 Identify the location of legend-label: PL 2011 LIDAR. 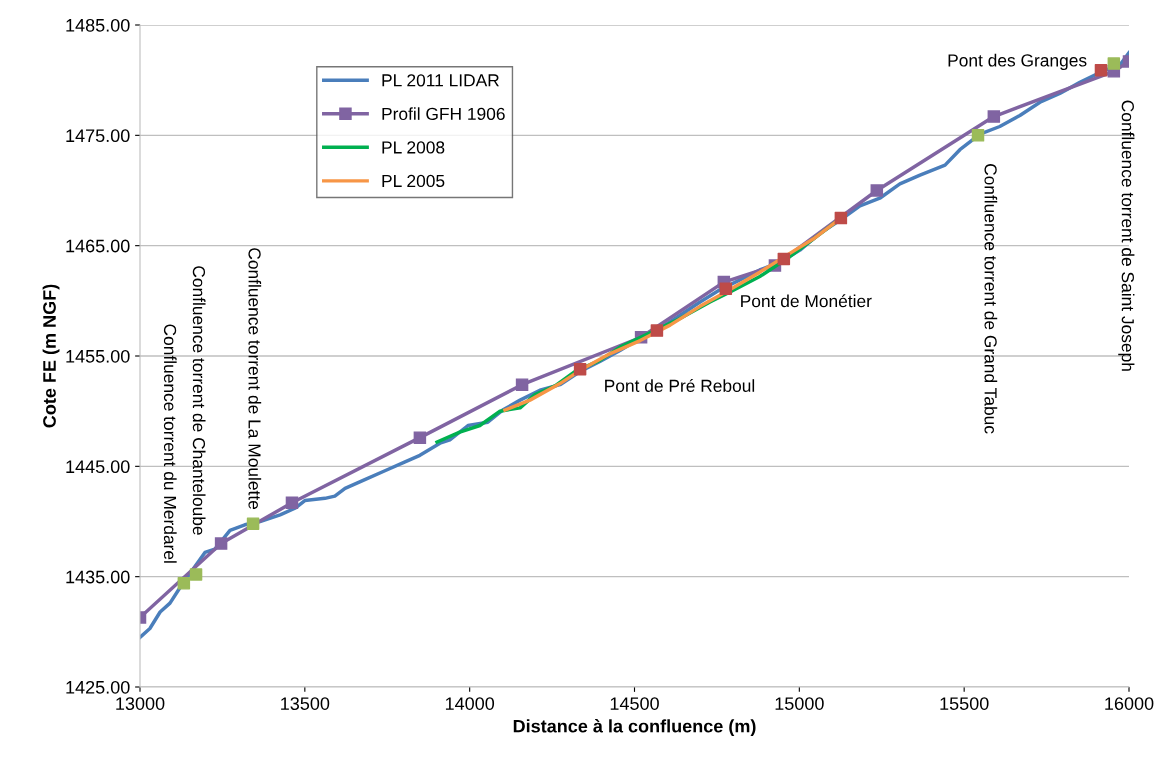
(440, 80).